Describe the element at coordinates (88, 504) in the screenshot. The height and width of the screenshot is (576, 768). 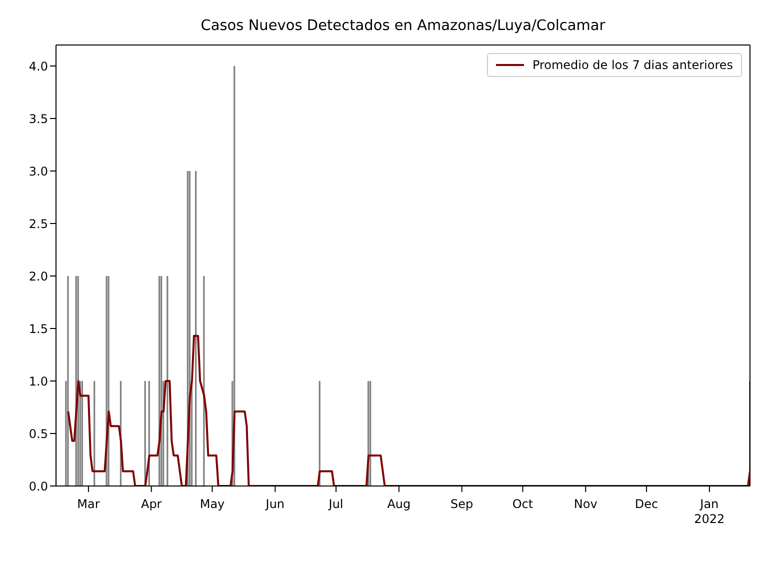
I see `x-tick-label: Mar` at that location.